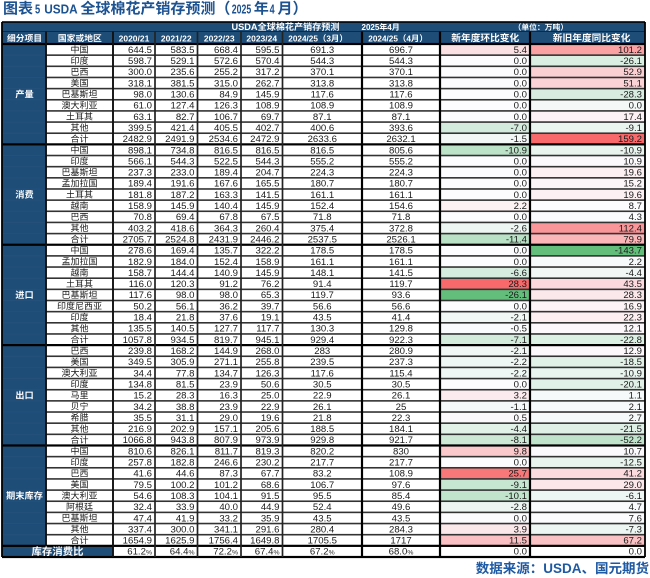 This screenshot has height=578, width=650. What do you see at coordinates (228, 95) in the screenshot?
I see `svg-text: 84.9` at bounding box center [228, 95].